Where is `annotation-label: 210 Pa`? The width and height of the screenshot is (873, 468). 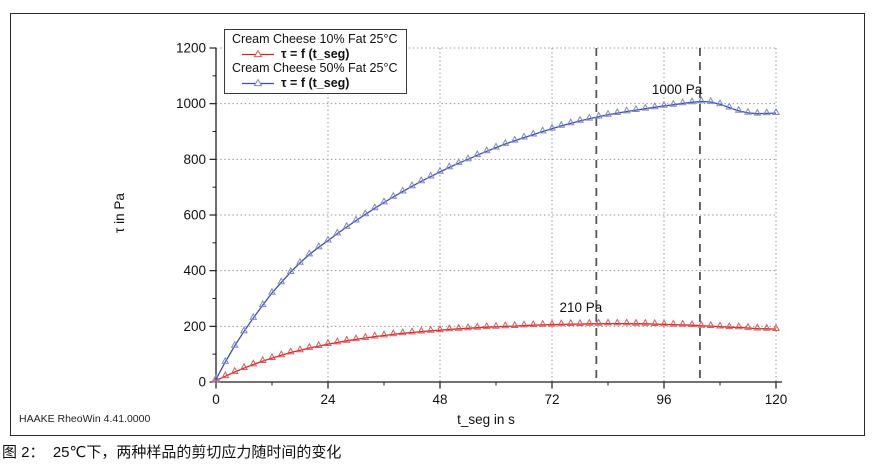 annotation-label: 210 Pa is located at coordinates (581, 307).